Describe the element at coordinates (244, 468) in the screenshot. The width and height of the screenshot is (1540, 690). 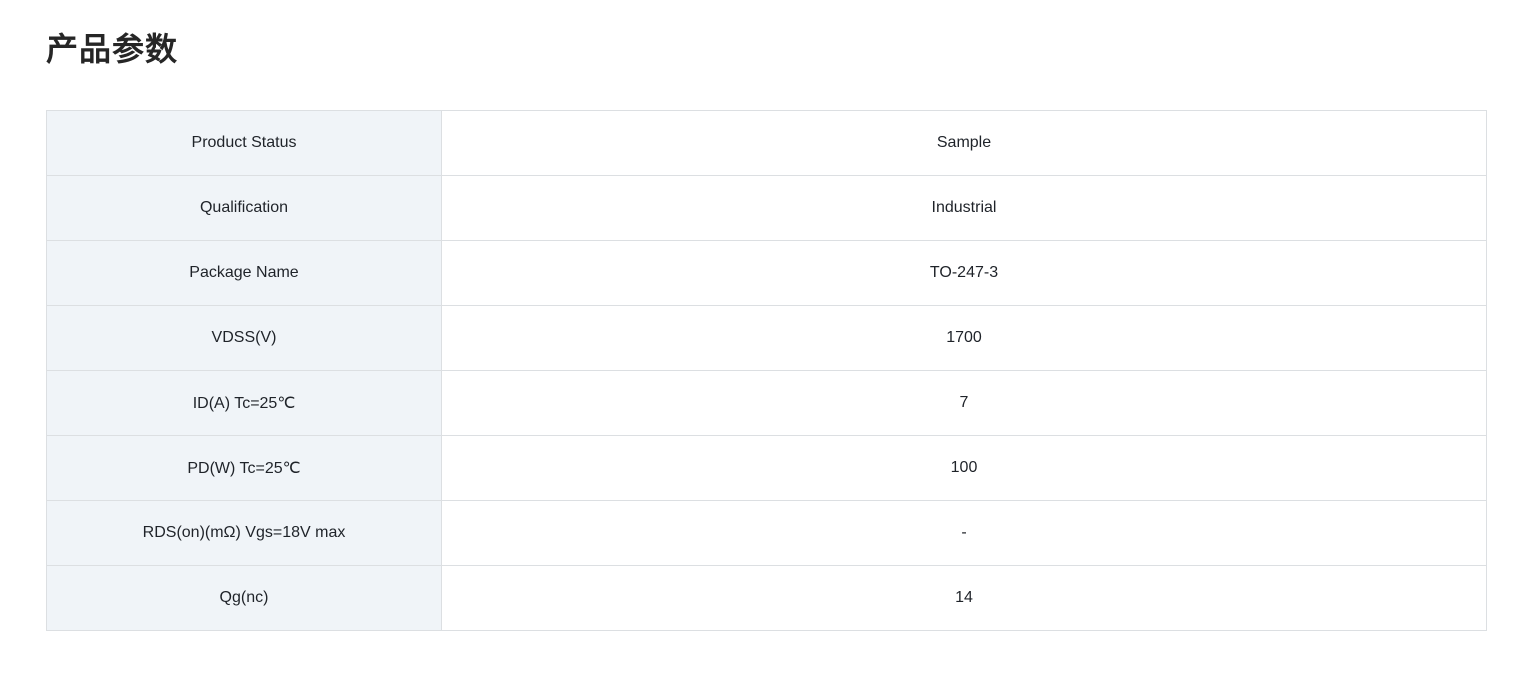
I see `param-label: PD(W) Tc=25℃` at that location.